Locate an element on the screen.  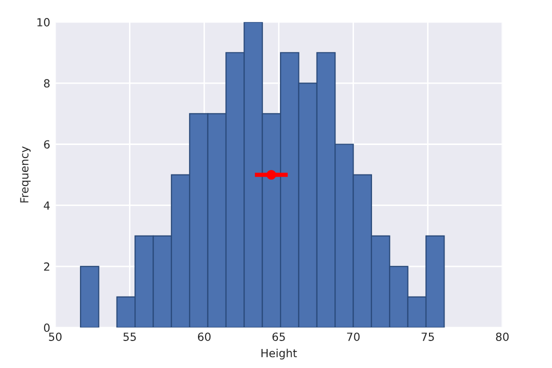
y-tick-label: 4 is located at coordinates (47, 205).